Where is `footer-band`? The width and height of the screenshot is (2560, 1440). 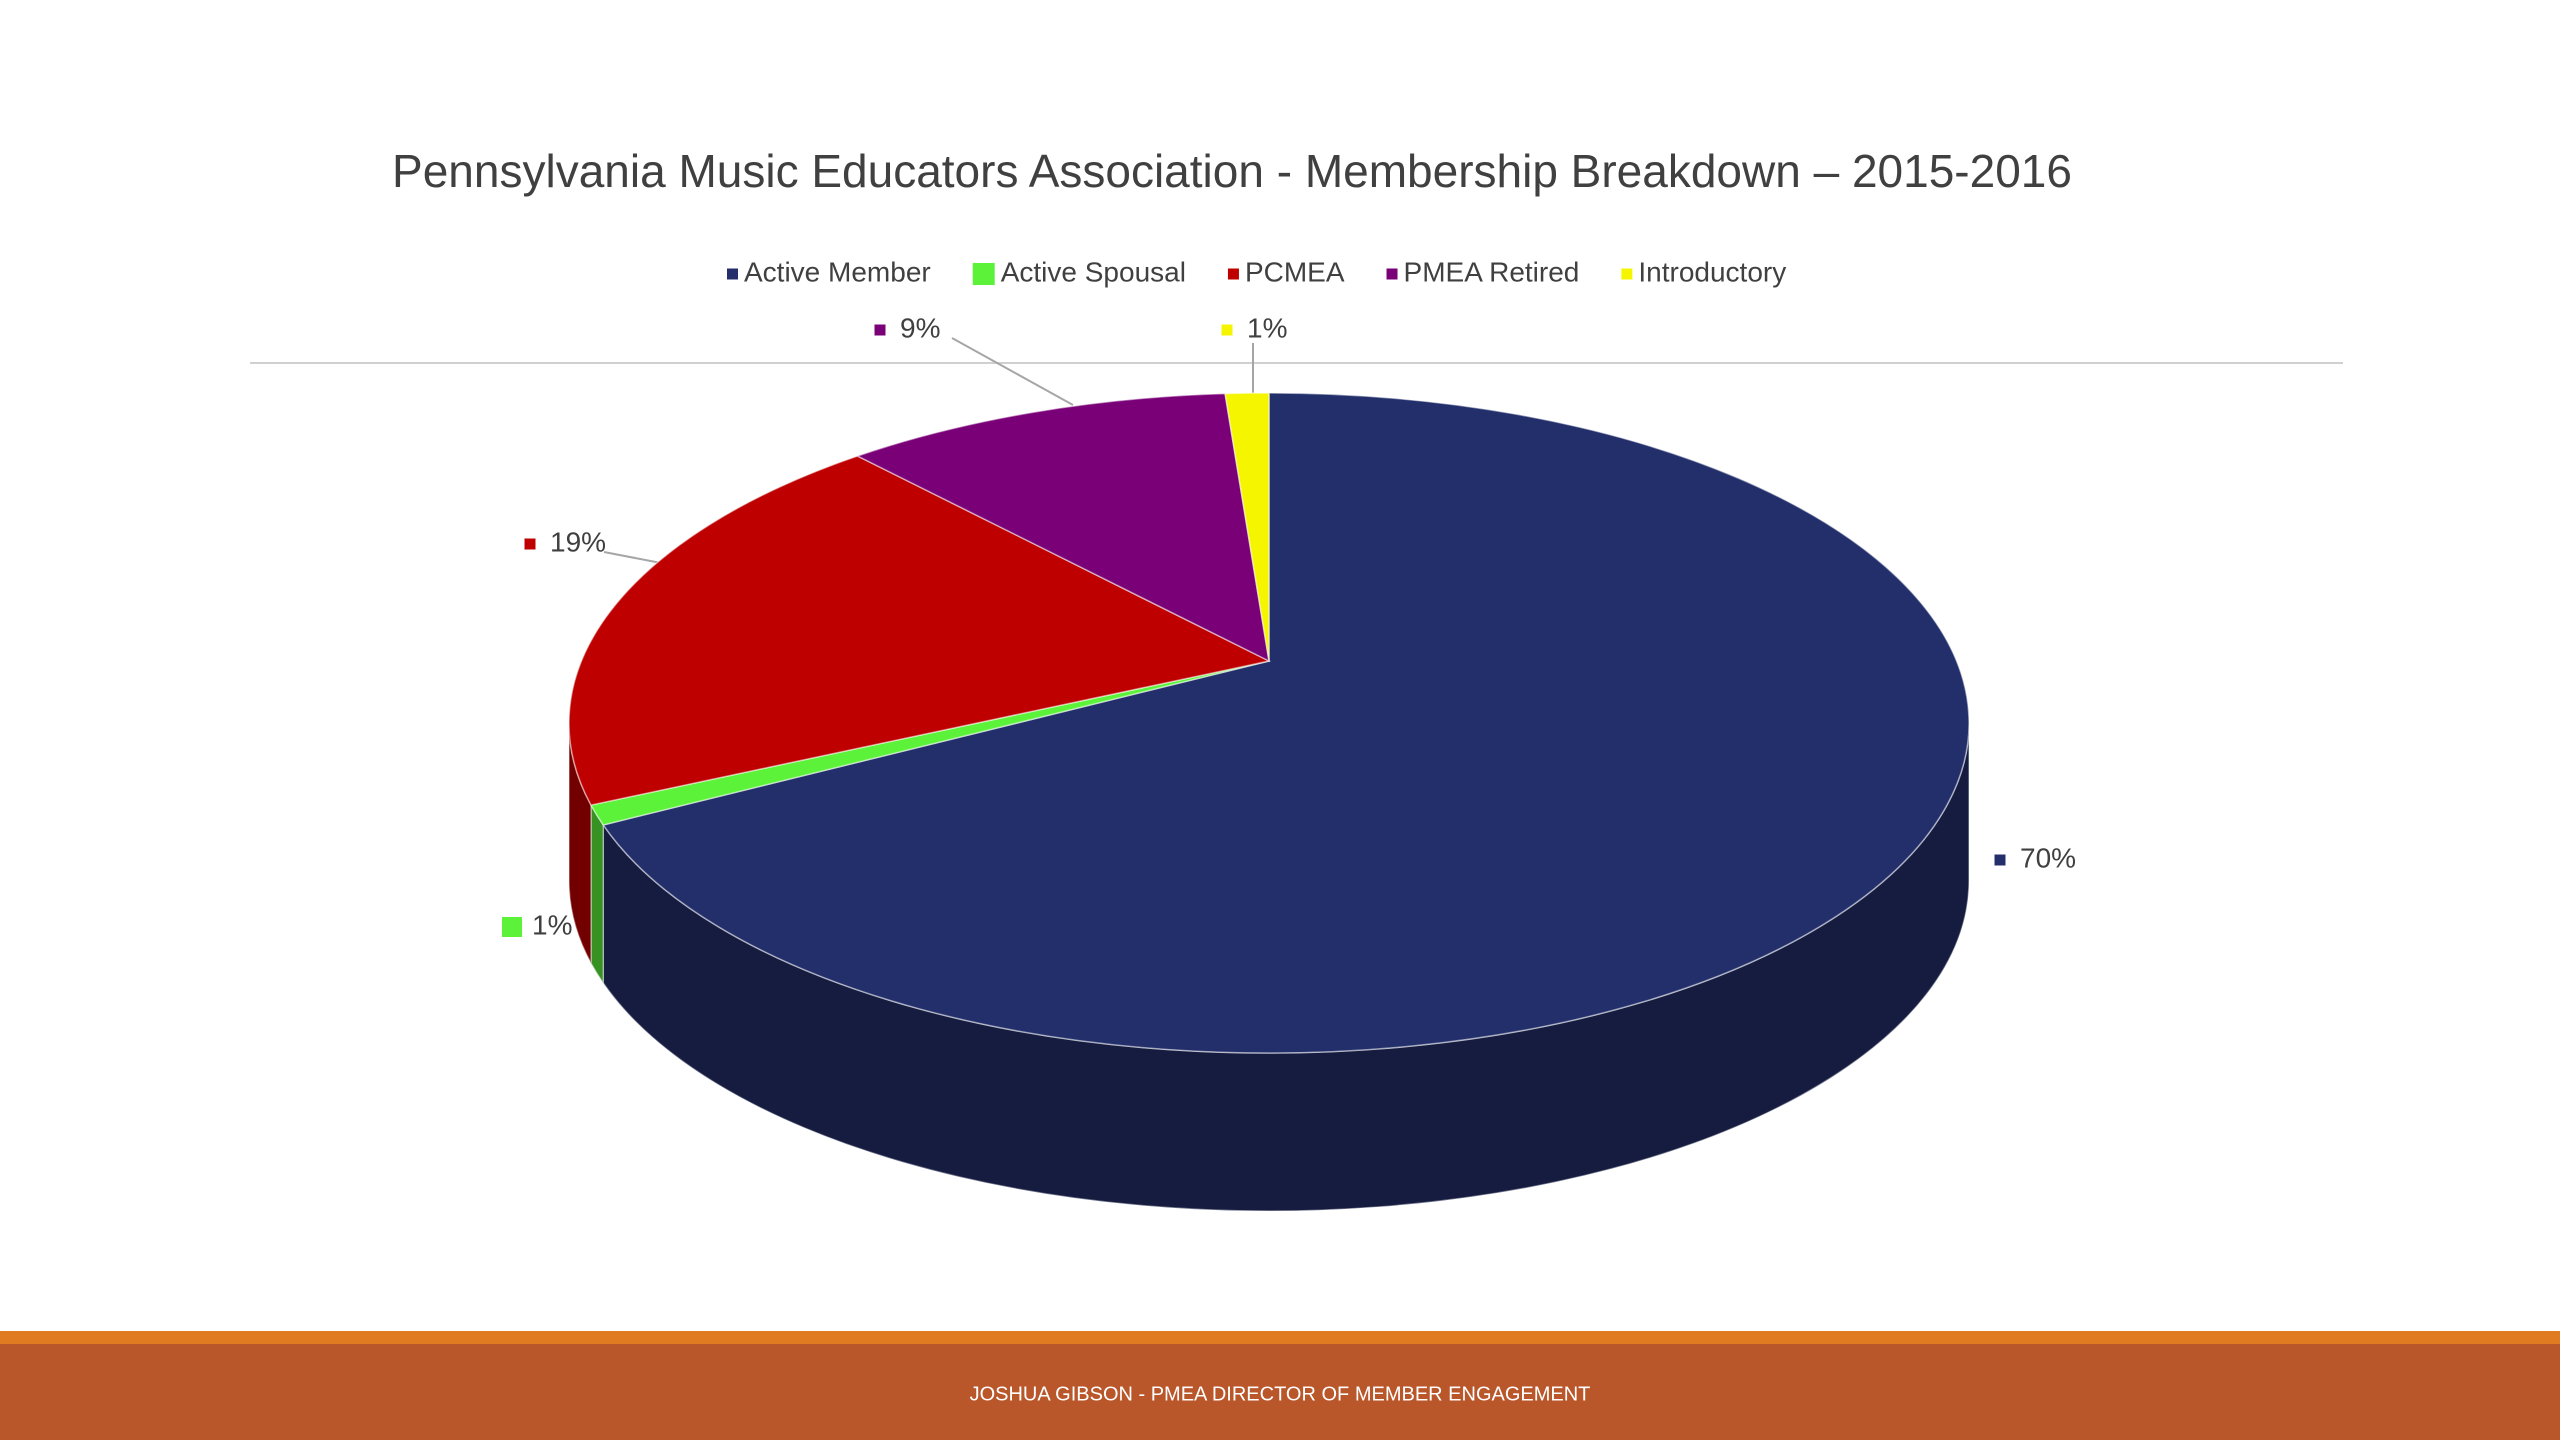
footer-band is located at coordinates (1280, 1392).